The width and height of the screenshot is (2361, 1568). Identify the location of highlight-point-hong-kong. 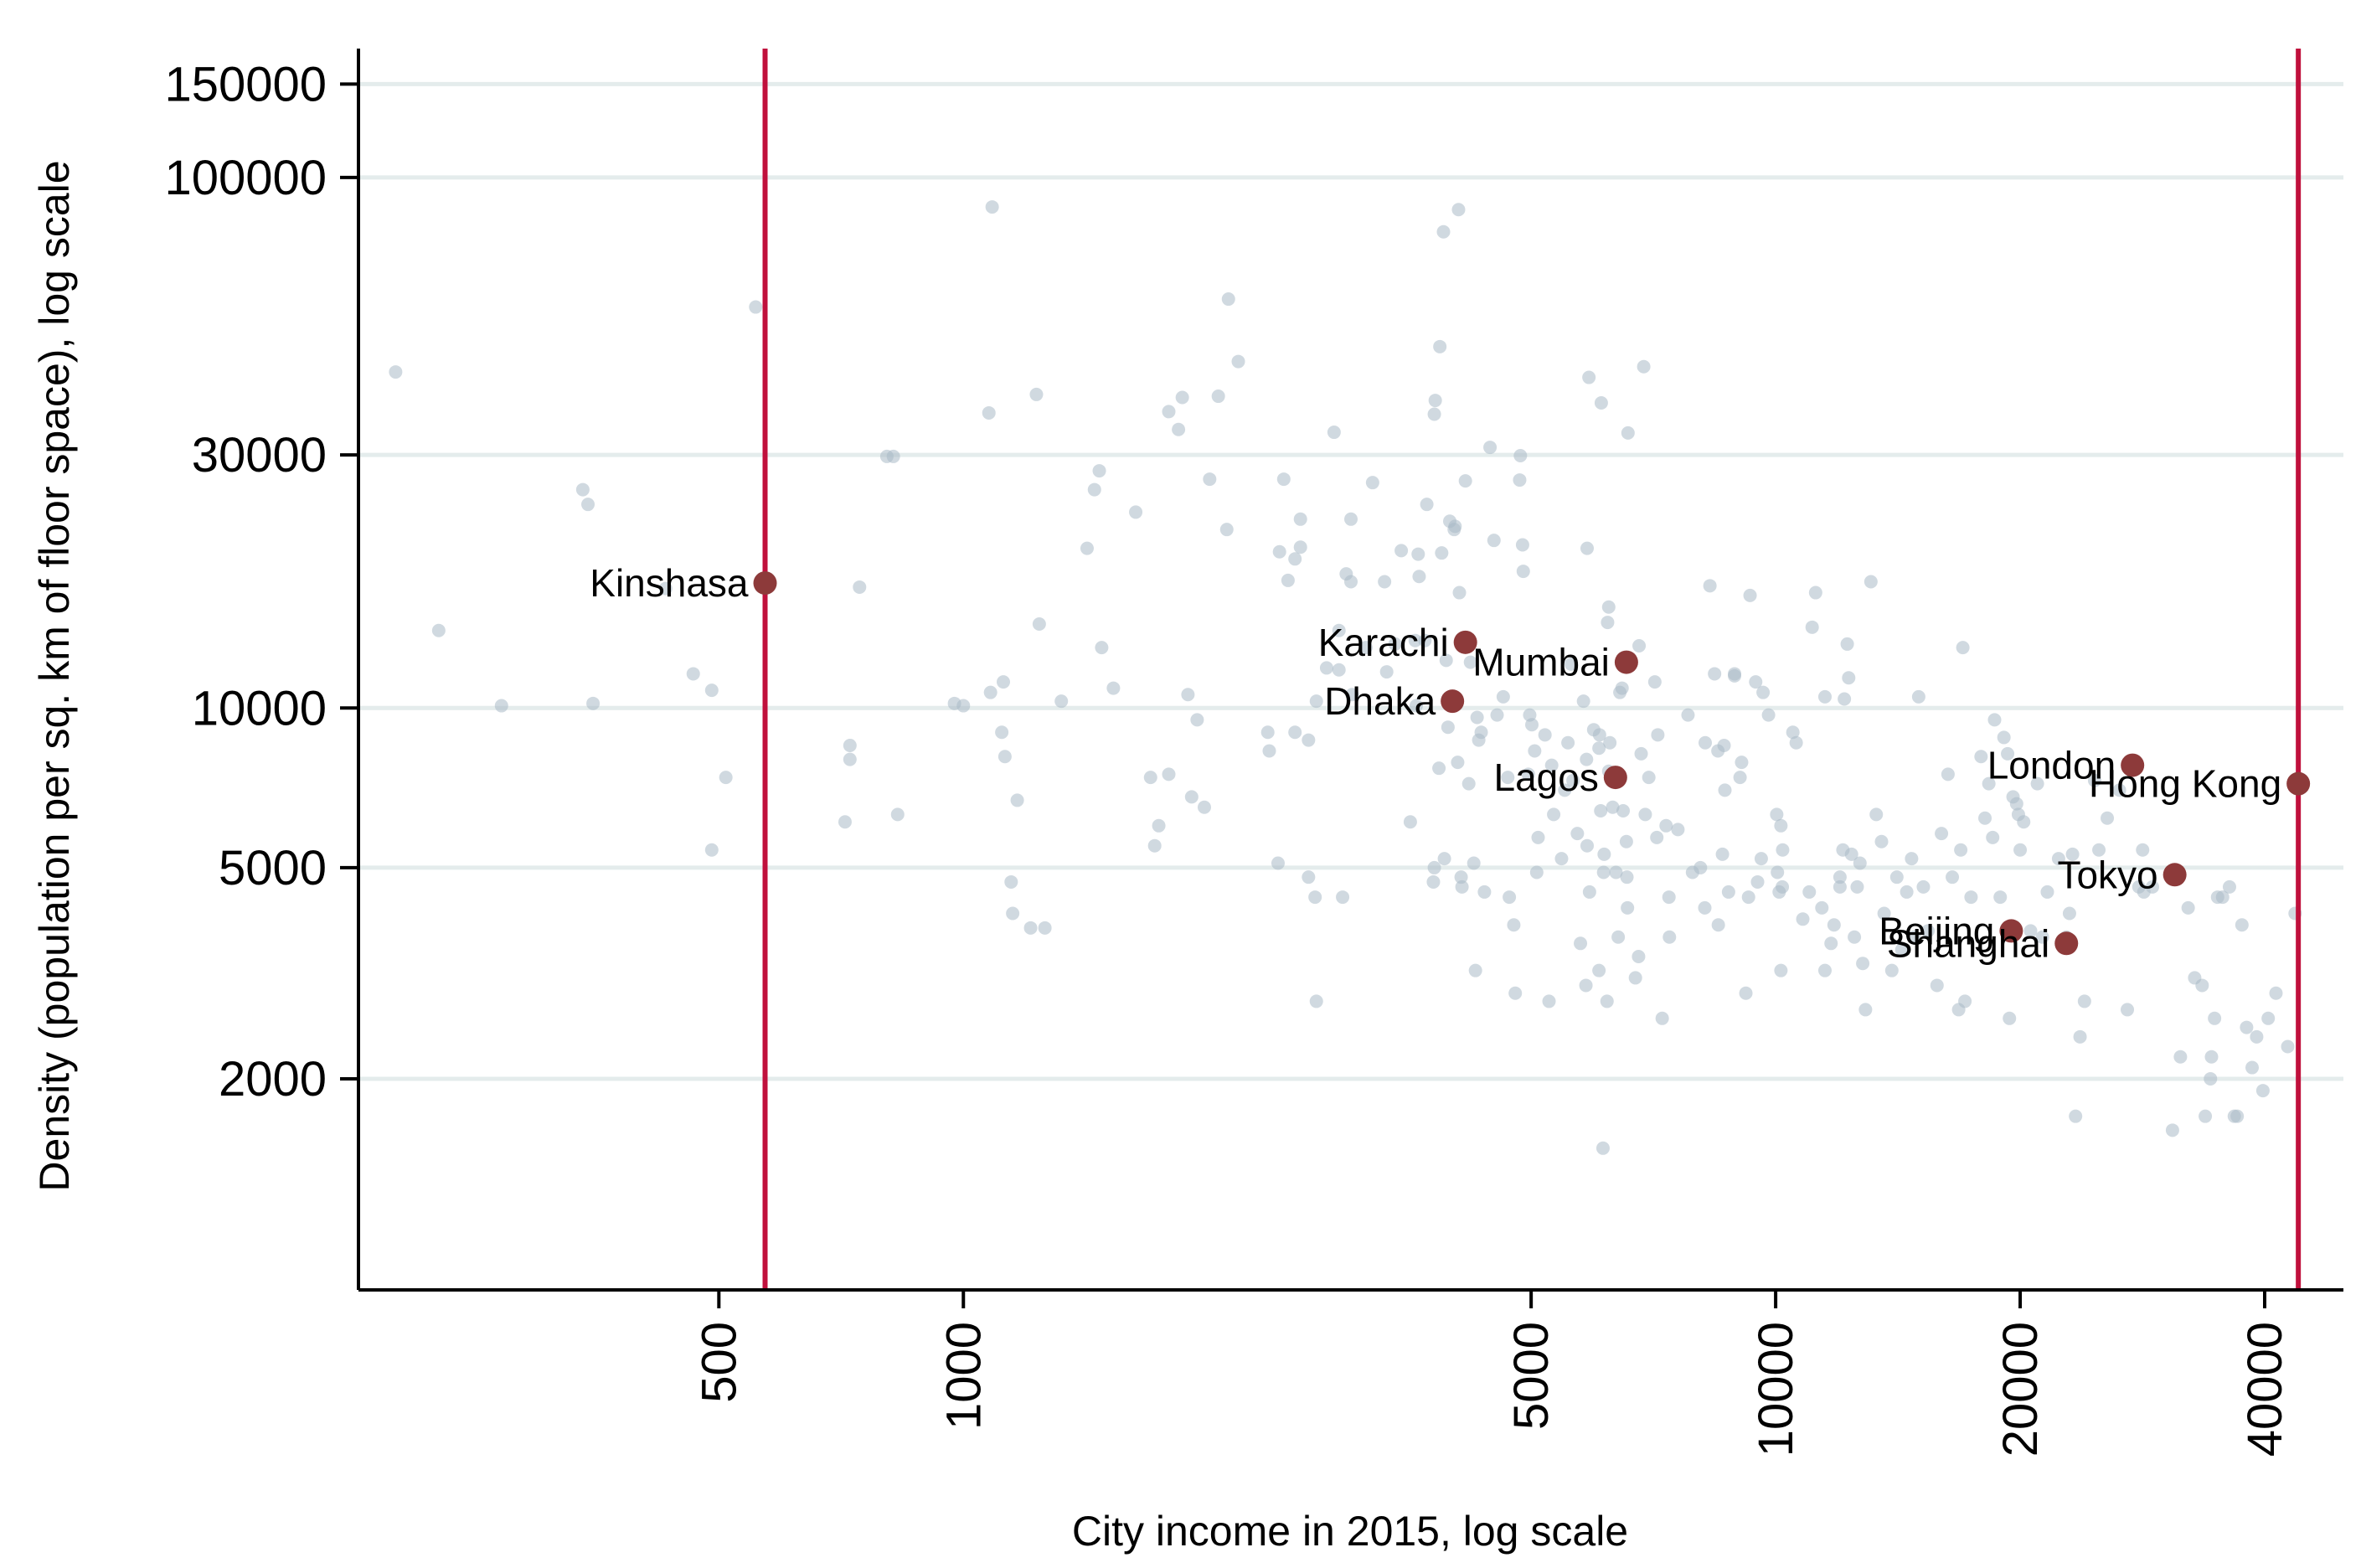
(2298, 784).